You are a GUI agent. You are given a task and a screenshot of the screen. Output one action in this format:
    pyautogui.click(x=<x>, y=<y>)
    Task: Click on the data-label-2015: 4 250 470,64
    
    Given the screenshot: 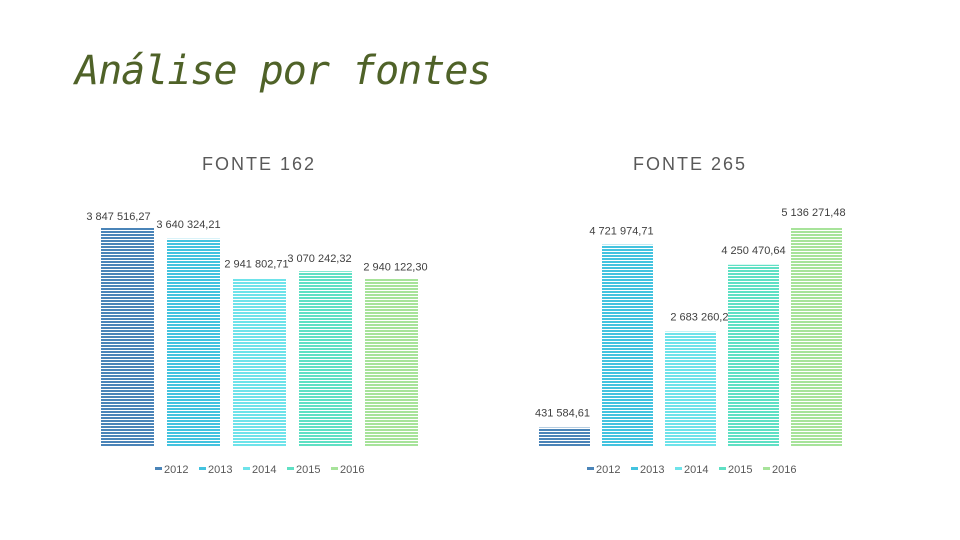 What is the action you would take?
    pyautogui.click(x=753, y=251)
    